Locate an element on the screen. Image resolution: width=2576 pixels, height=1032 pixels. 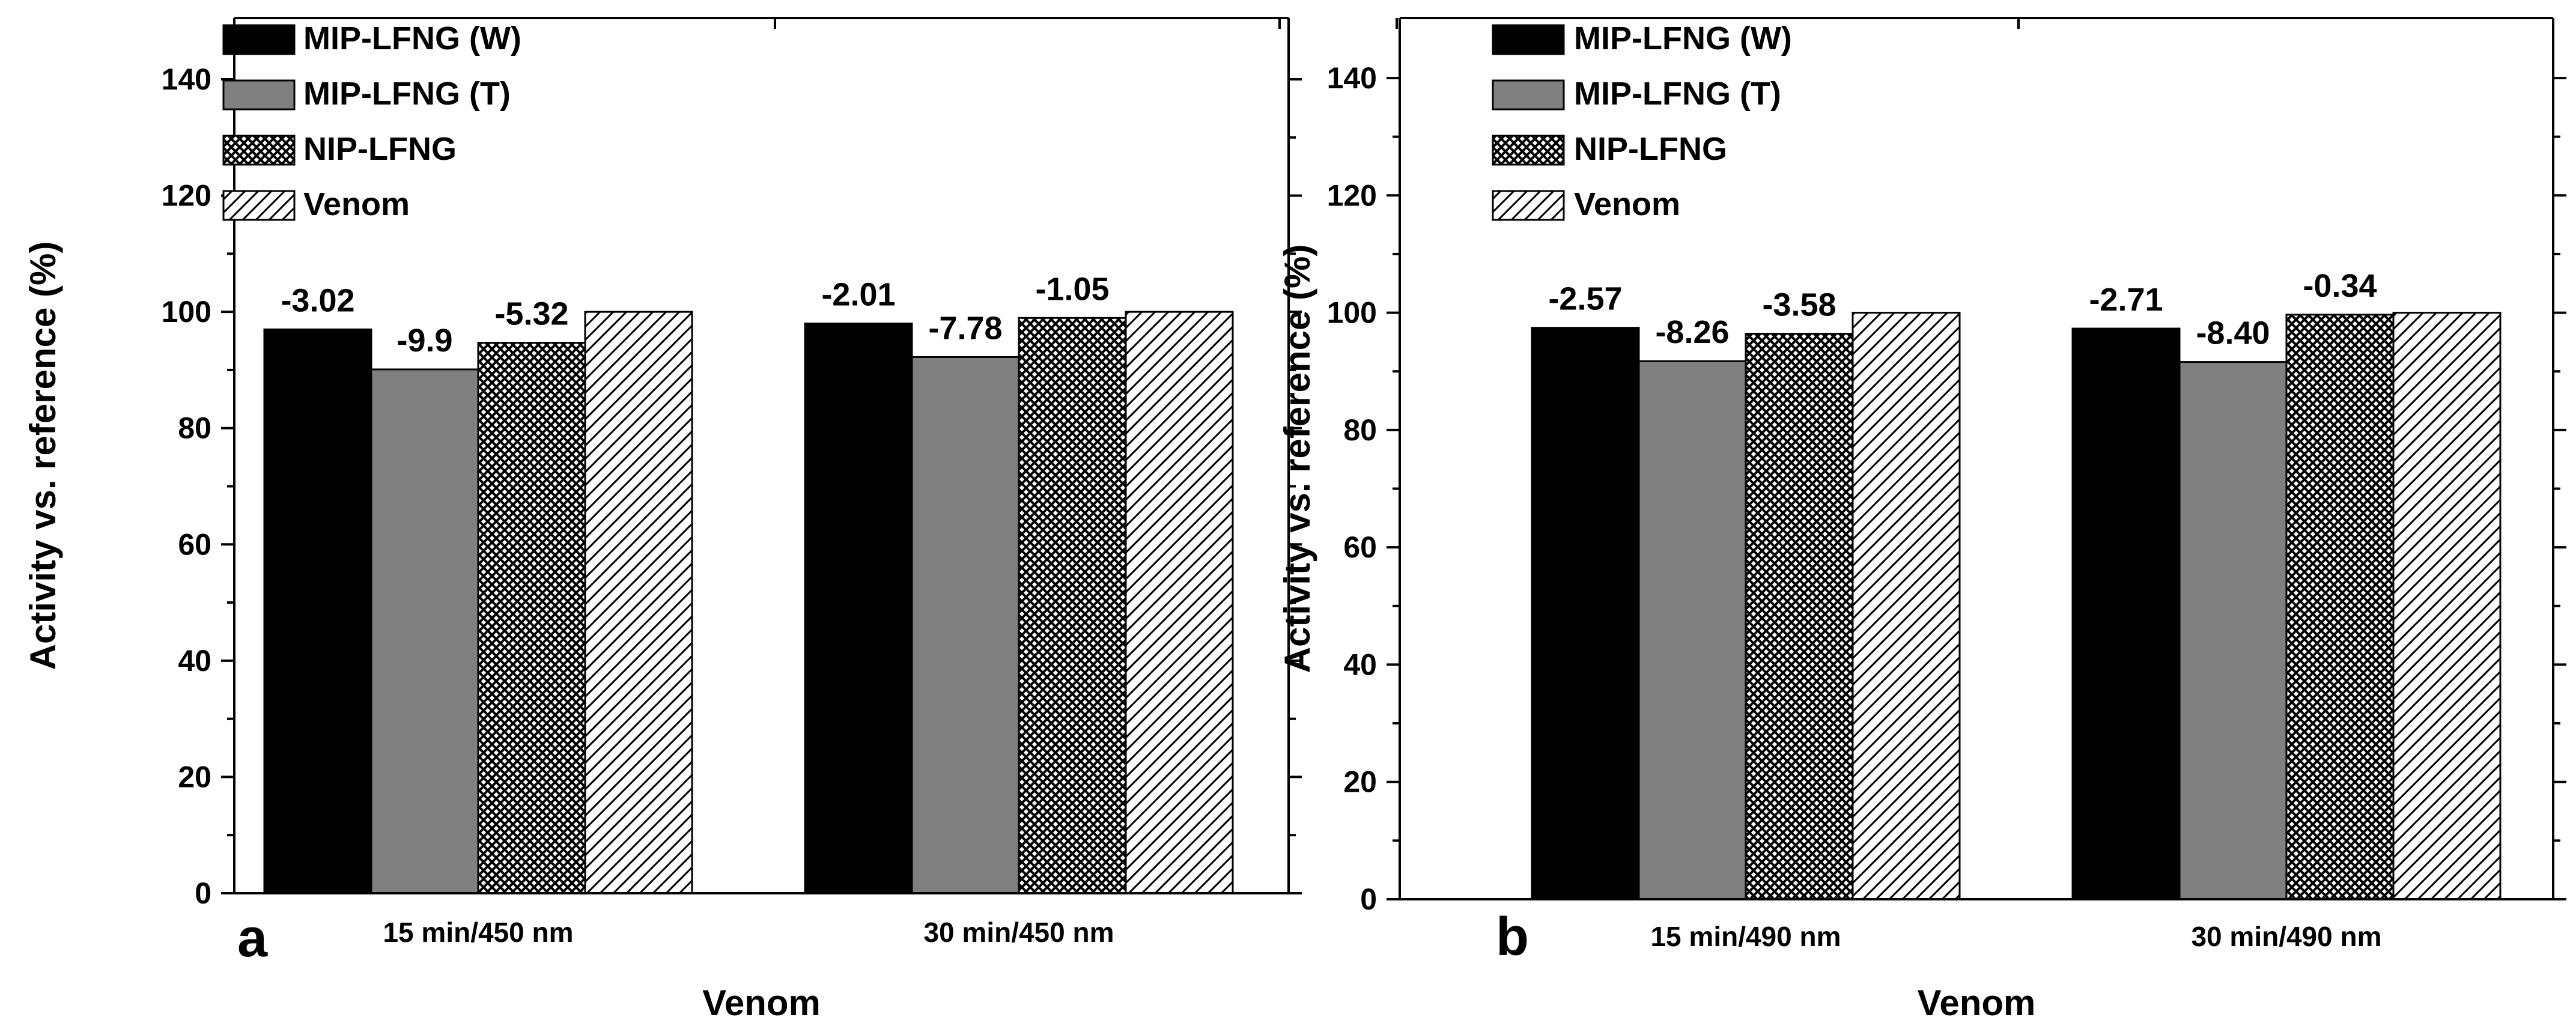
data-label-nip-lfng-30-min-450-nm: -1.05 is located at coordinates (1072, 289).